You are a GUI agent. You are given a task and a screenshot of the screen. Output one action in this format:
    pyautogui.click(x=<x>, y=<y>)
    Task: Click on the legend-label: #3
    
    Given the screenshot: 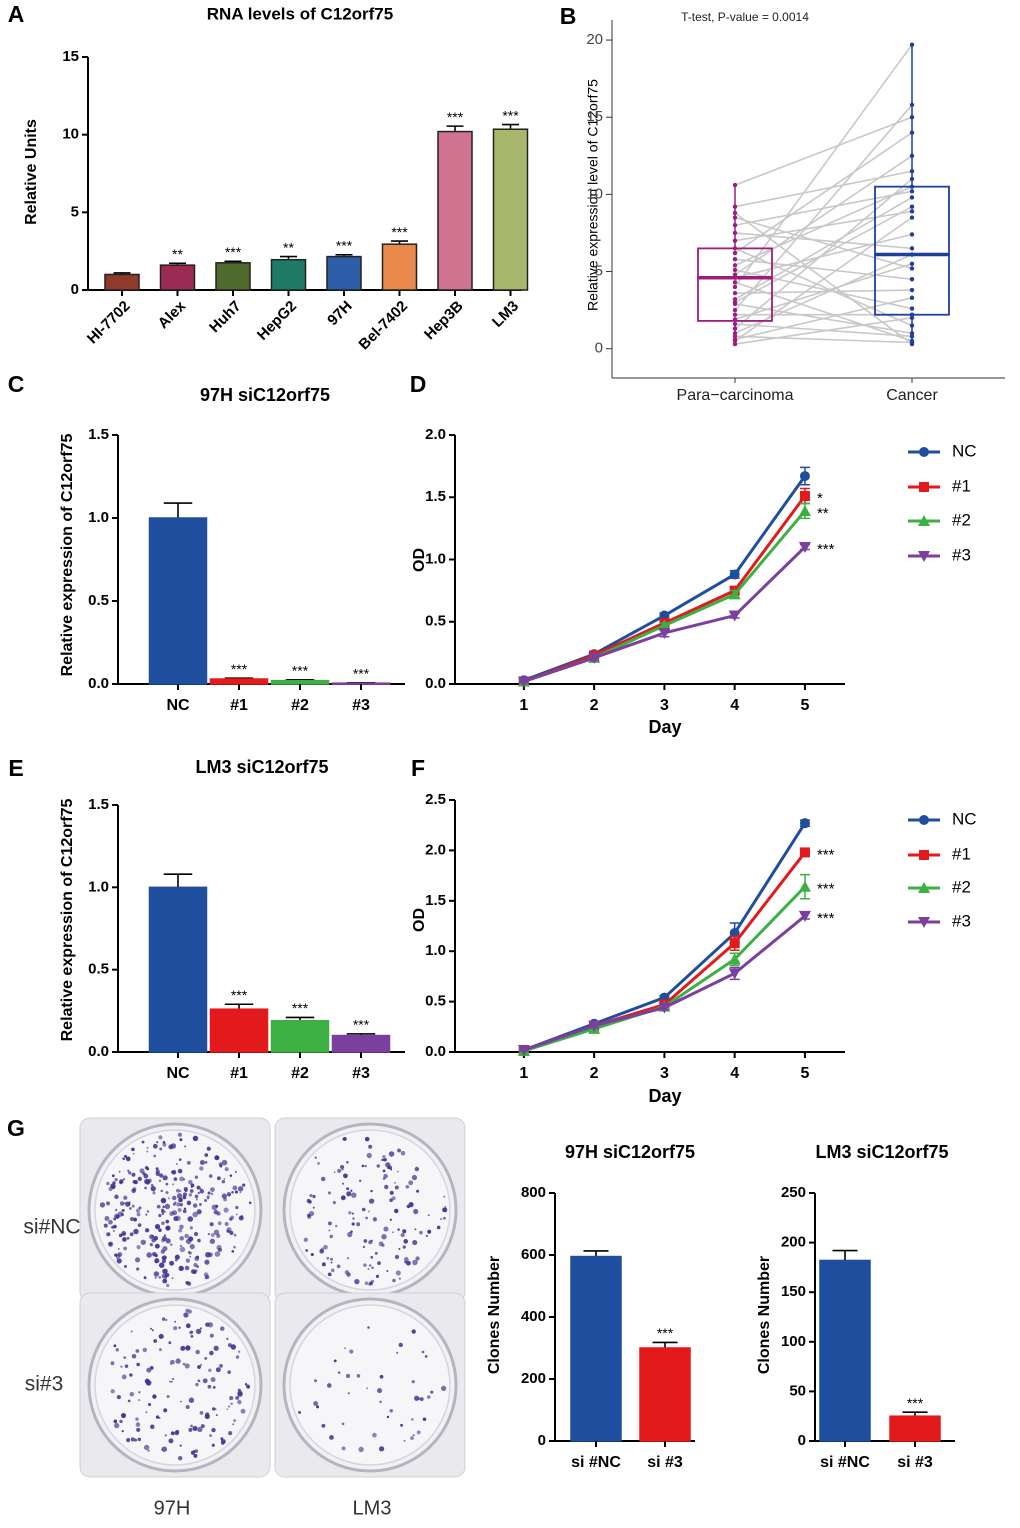 What is the action you would take?
    pyautogui.click(x=961, y=554)
    